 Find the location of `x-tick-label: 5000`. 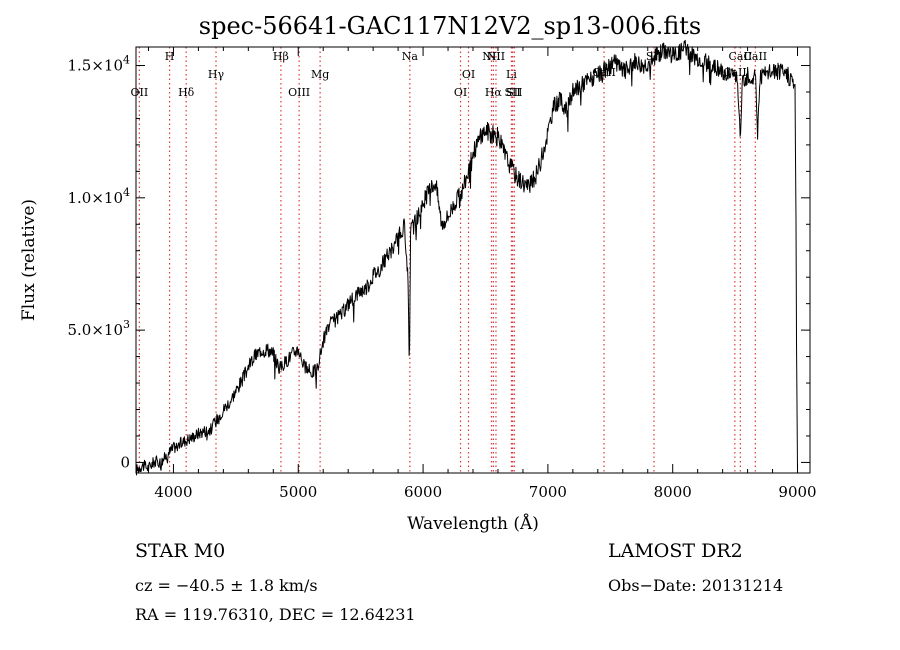

x-tick-label: 5000 is located at coordinates (298, 492).